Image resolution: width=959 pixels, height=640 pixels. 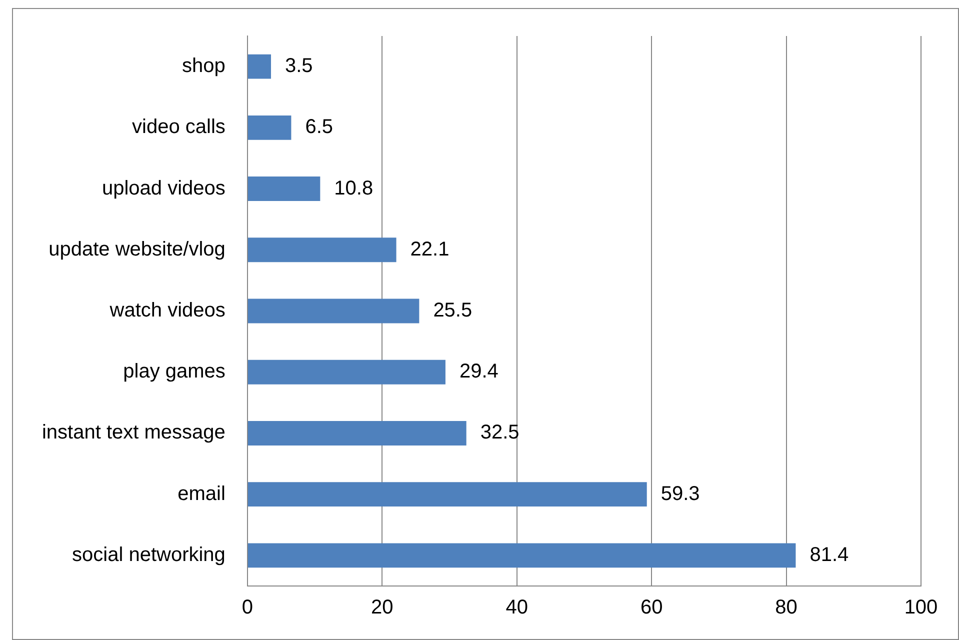 What do you see at coordinates (478, 371) in the screenshot?
I see `data-label: 29.4` at bounding box center [478, 371].